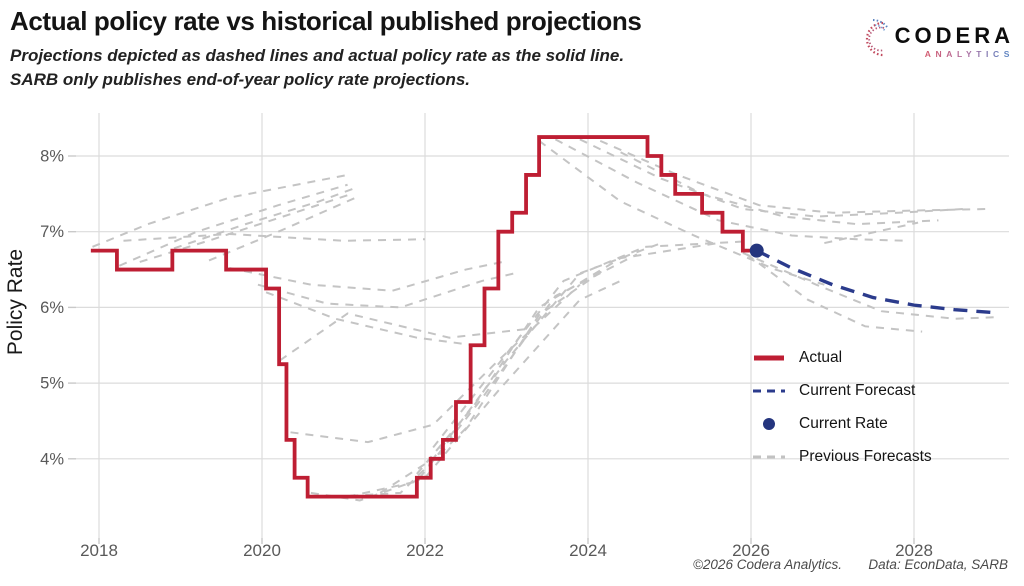 The height and width of the screenshot is (586, 1024). What do you see at coordinates (262, 550) in the screenshot?
I see `x-tick-label: 2020` at bounding box center [262, 550].